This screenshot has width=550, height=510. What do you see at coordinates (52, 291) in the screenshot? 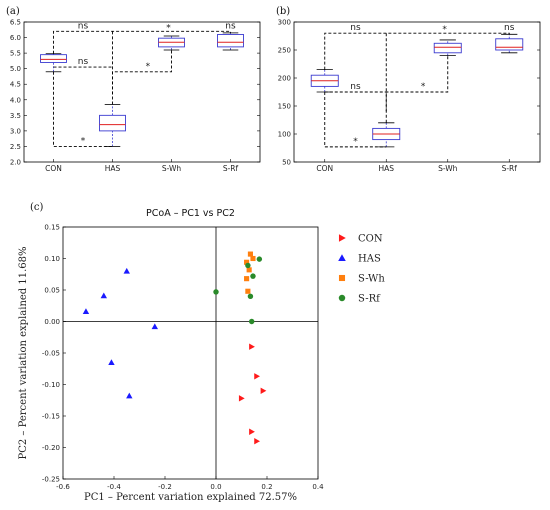
I see `y-tick-label: 0.05` at bounding box center [52, 291].